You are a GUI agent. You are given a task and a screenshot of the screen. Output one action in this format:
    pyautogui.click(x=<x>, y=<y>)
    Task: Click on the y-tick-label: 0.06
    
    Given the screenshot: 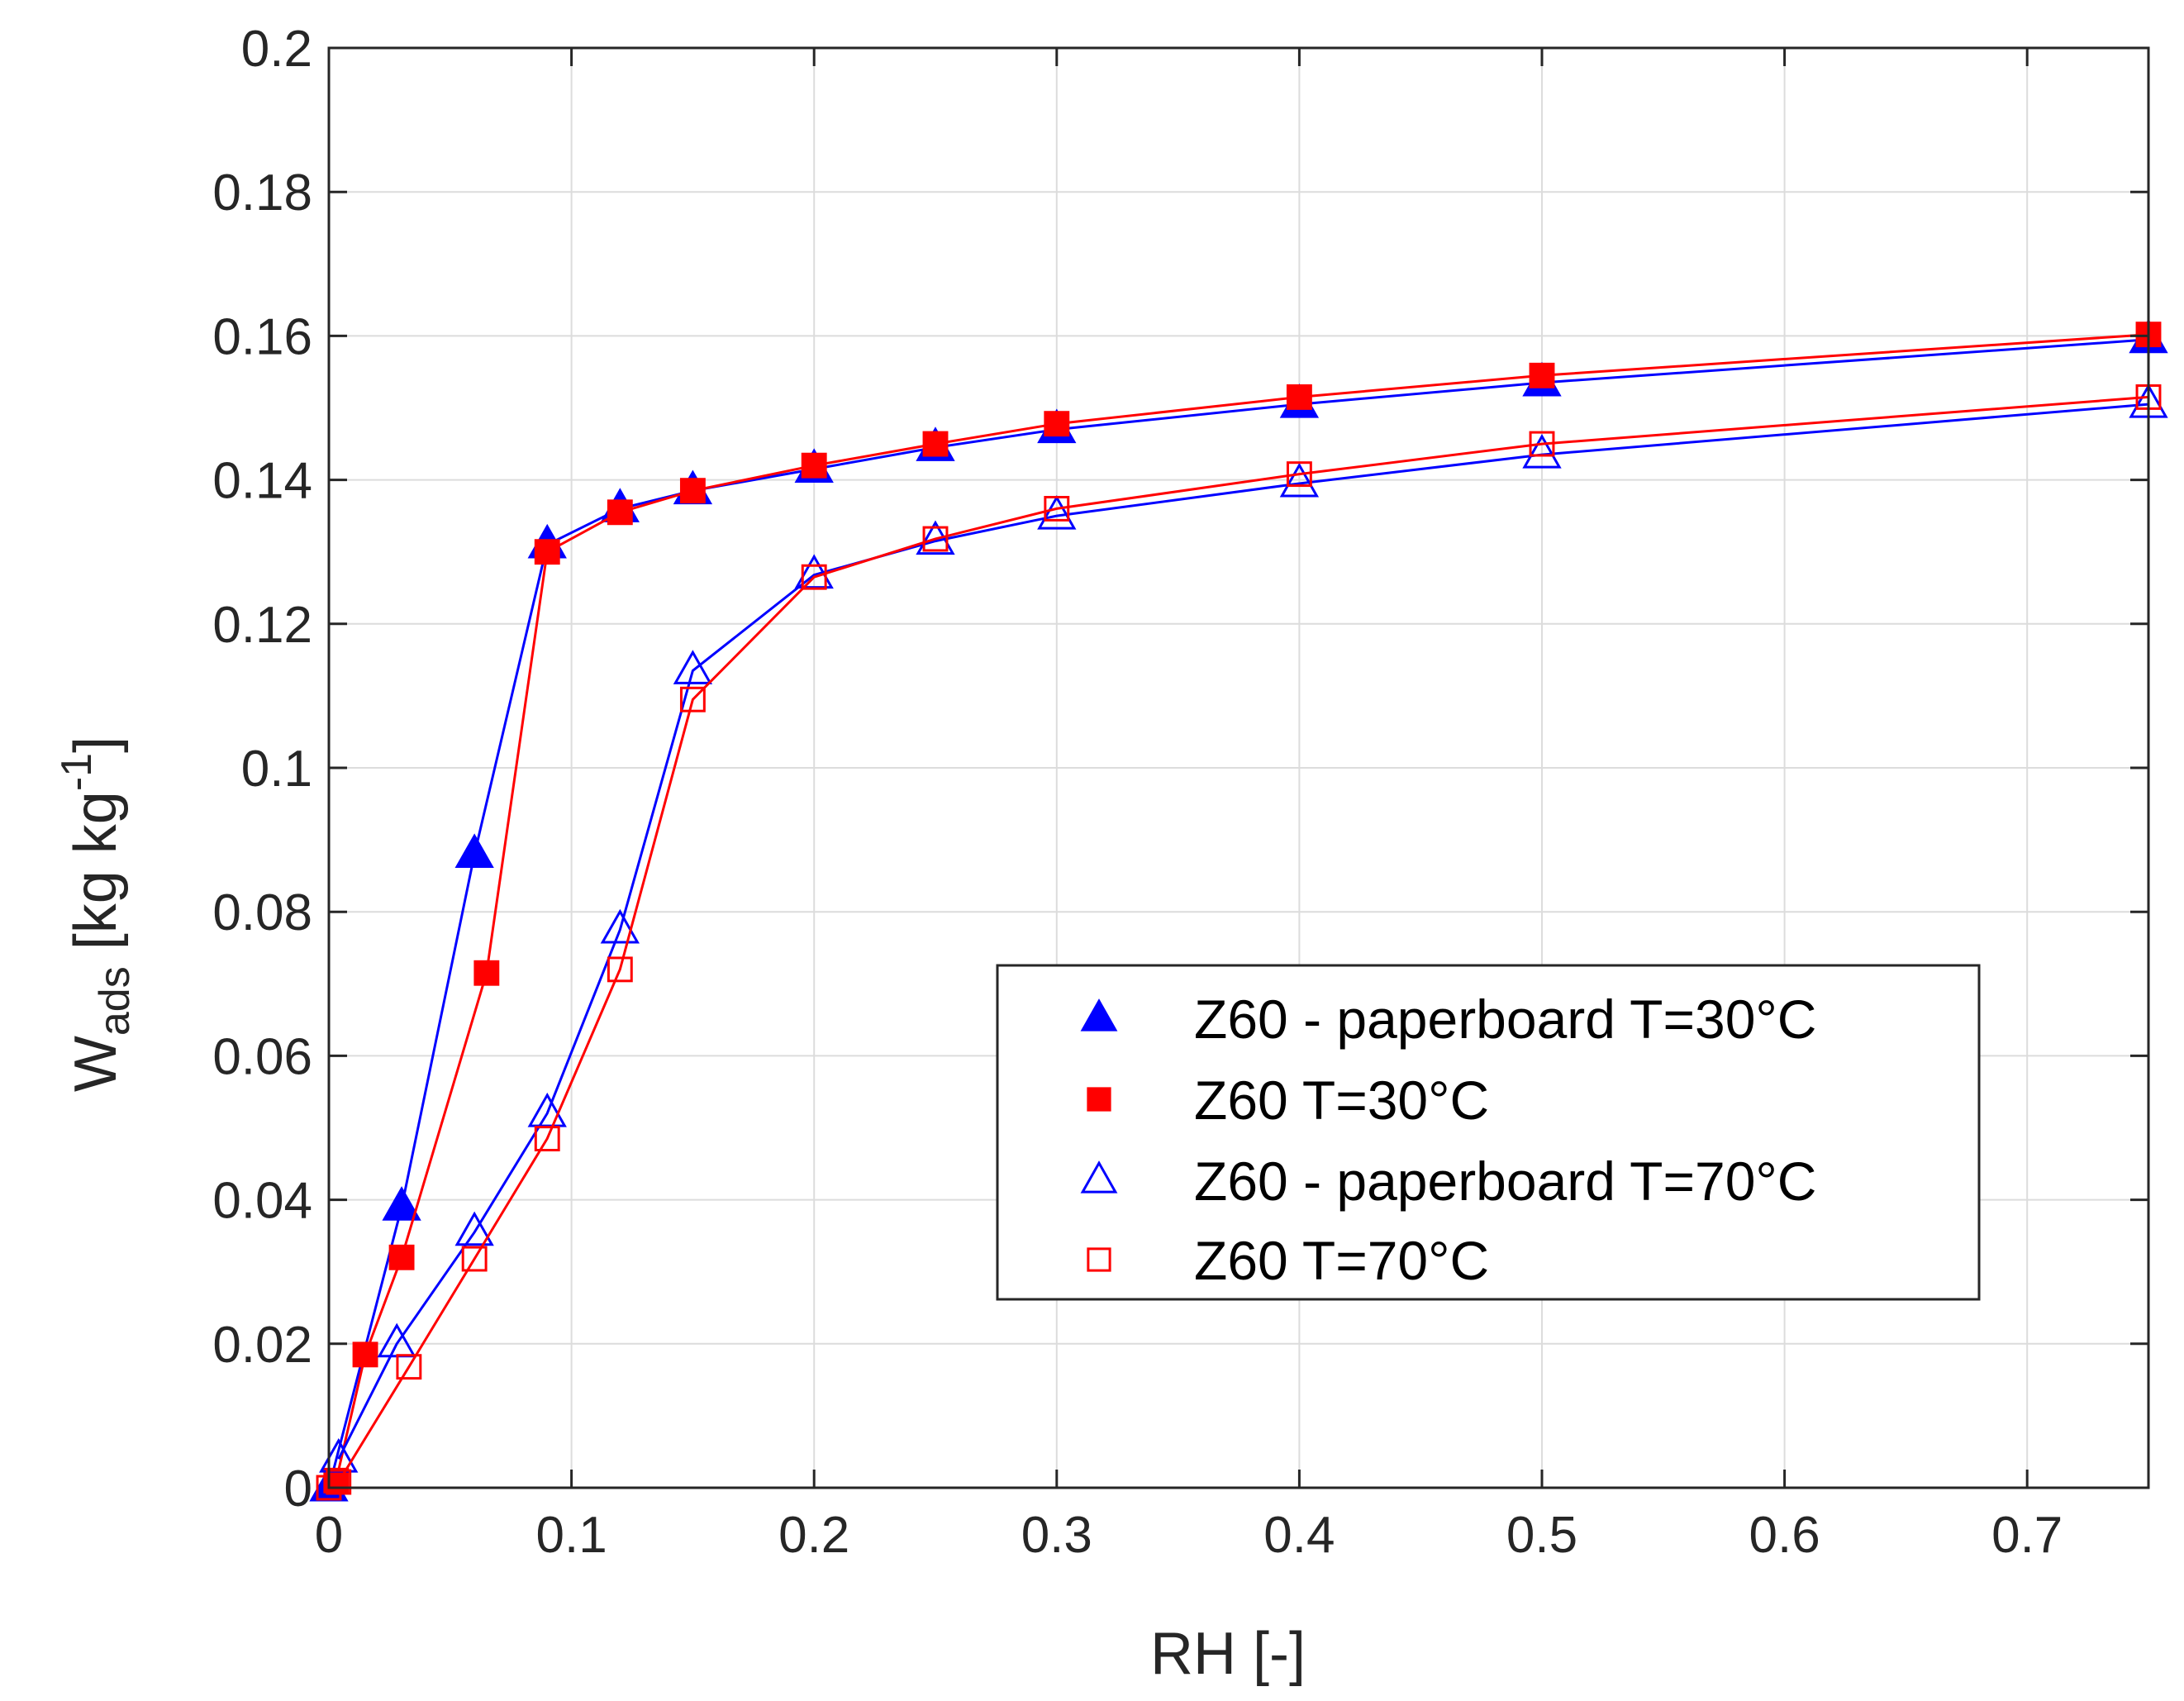 What is the action you would take?
    pyautogui.click(x=262, y=1056)
    